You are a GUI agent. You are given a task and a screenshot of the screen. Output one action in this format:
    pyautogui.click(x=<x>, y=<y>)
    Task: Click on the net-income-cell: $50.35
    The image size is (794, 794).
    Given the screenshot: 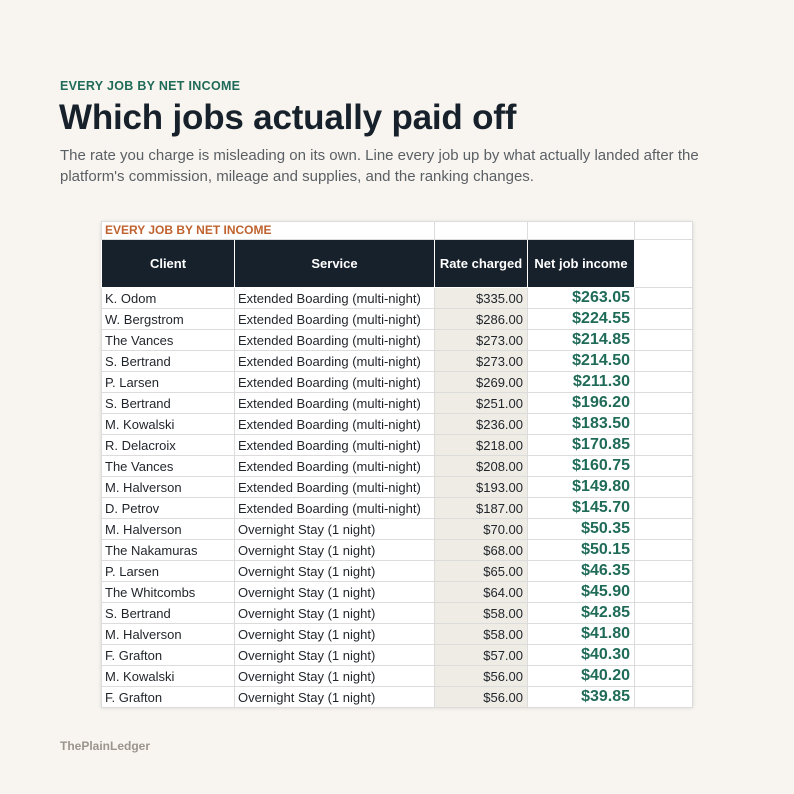 What is the action you would take?
    pyautogui.click(x=581, y=529)
    